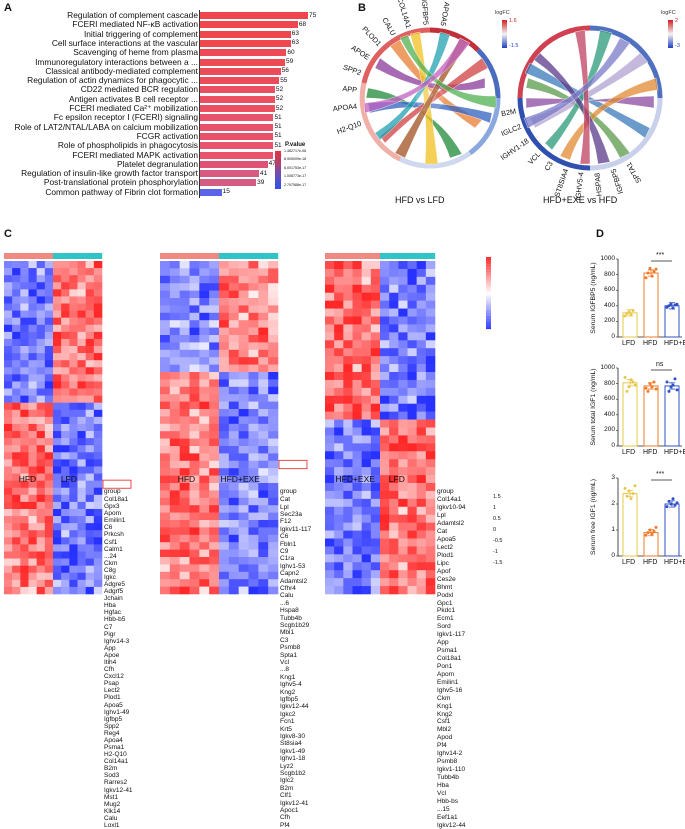 This screenshot has height=829, width=685. What do you see at coordinates (660, 474) in the screenshot?
I see `dotplot-sig-label: ***` at bounding box center [660, 474].